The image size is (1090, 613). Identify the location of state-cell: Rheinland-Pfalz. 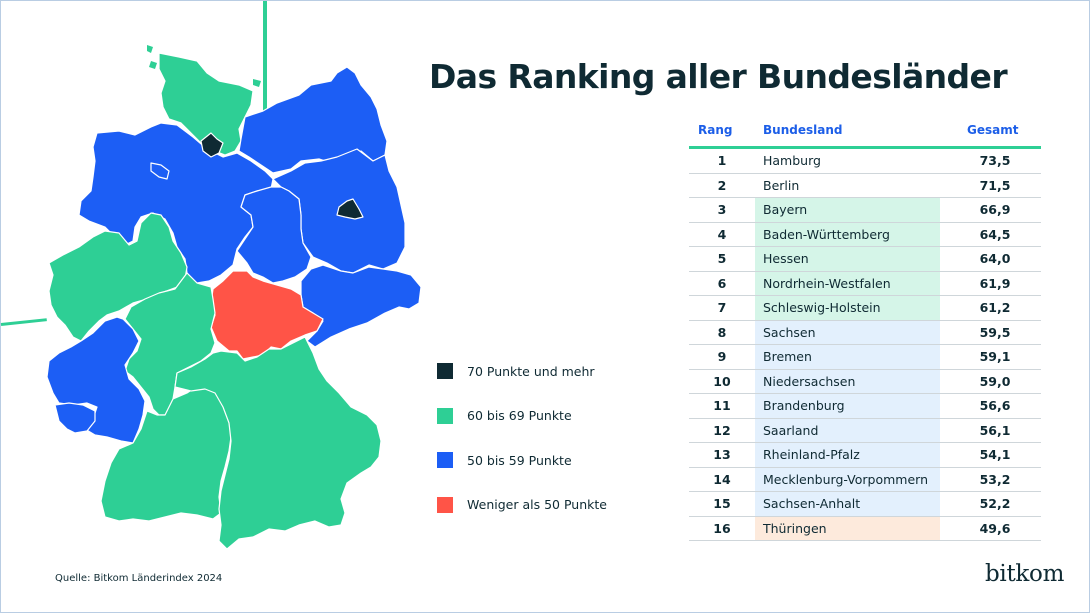
(811, 455).